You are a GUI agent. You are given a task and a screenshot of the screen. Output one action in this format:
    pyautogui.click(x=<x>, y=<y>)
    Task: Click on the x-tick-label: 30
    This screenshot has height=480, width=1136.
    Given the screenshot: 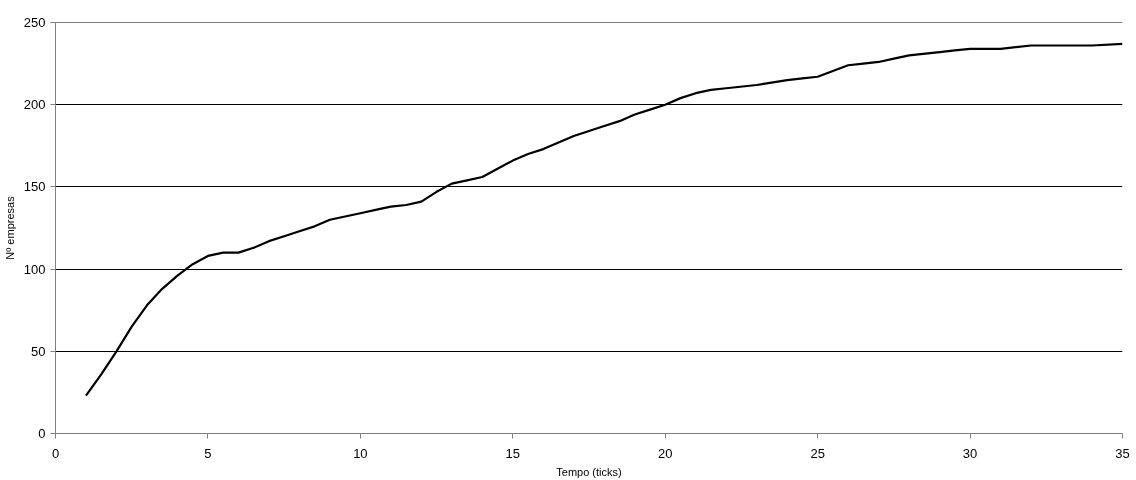 What is the action you would take?
    pyautogui.click(x=970, y=453)
    